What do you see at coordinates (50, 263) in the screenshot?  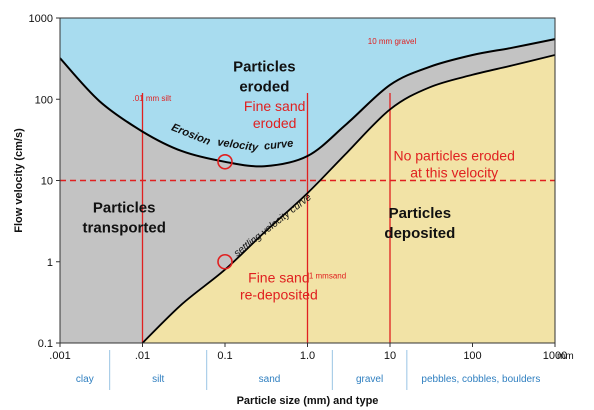 I see `y-tick-label: 1` at bounding box center [50, 263].